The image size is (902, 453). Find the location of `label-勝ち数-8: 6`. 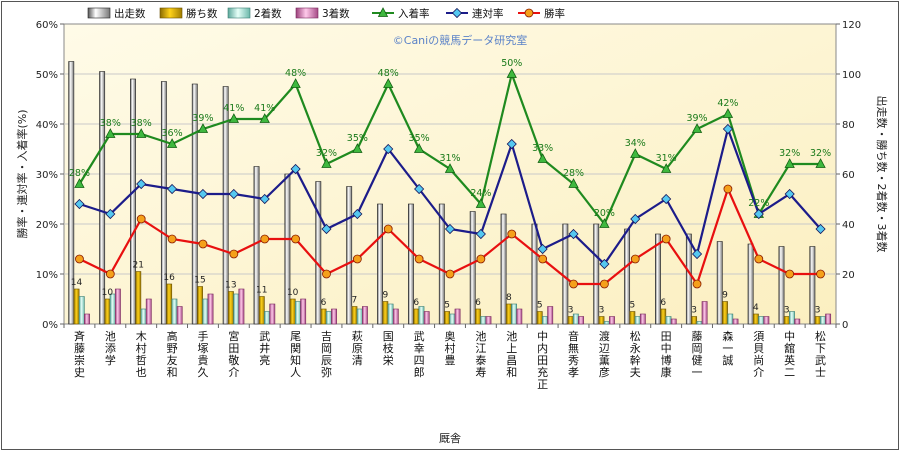

label-勝ち数-8: 6 is located at coordinates (324, 303).